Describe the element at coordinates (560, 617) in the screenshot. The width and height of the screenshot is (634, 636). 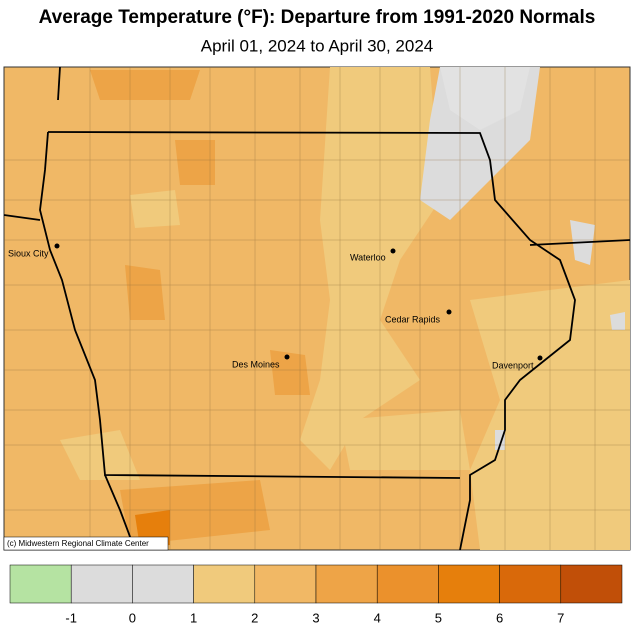
I see `legend-label: 7` at that location.